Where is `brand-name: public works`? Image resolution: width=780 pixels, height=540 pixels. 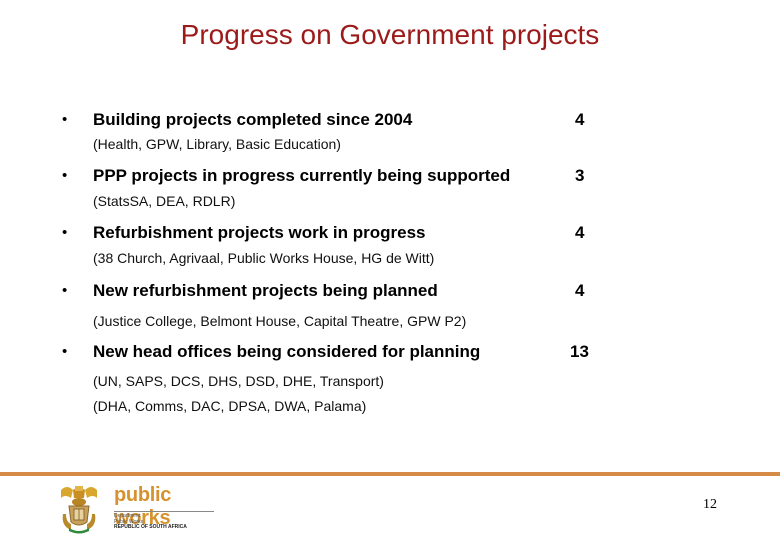
brand-name: public works is located at coordinates (143, 506).